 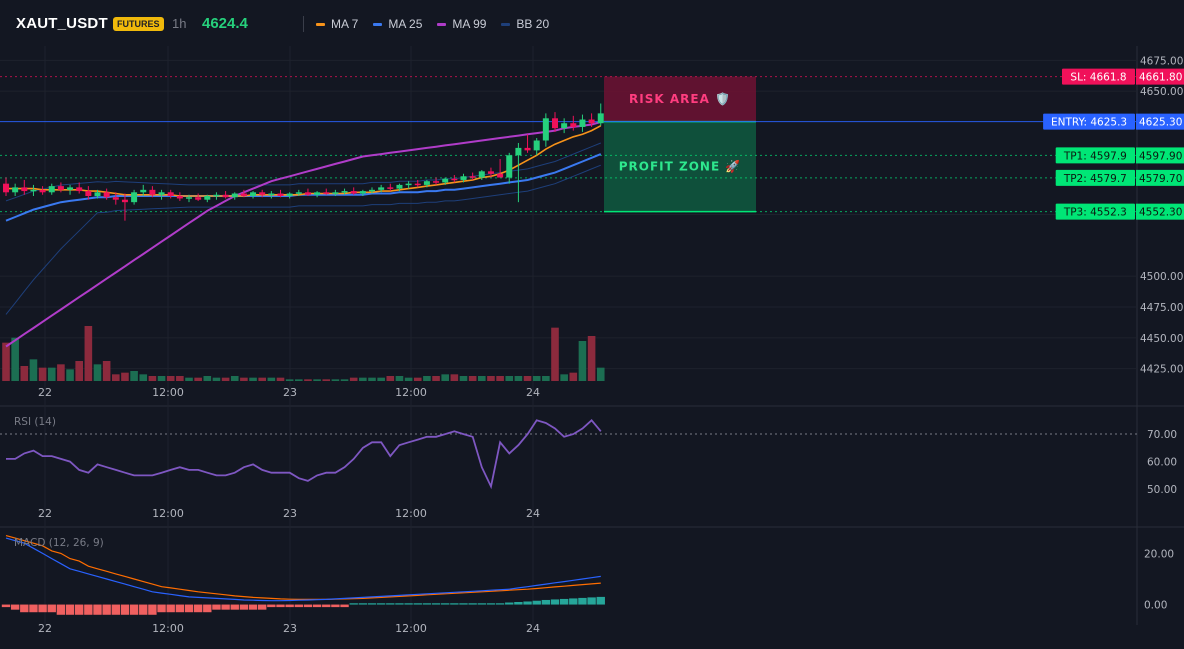 I want to click on time-tick-label: 24, so click(x=533, y=628).